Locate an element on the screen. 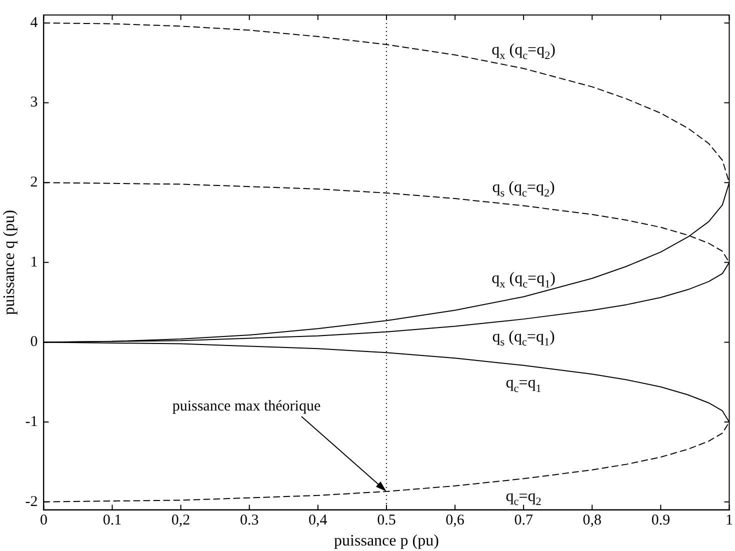 This screenshot has width=735, height=551. x-tick-label: 0.9 is located at coordinates (660, 520).